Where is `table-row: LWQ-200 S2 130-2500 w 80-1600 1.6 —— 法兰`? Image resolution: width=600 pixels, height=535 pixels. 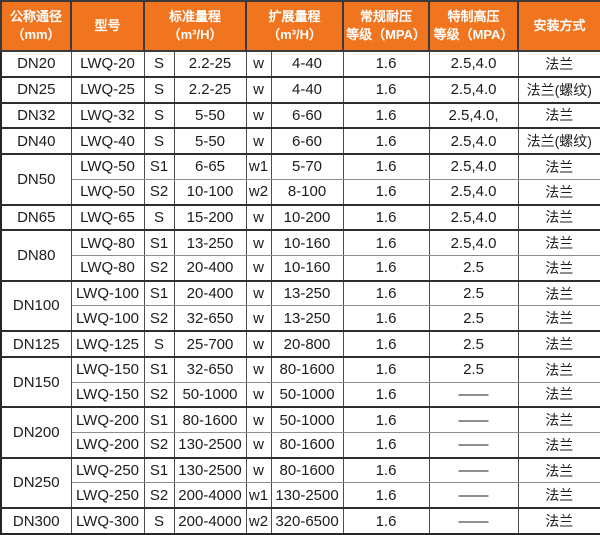 table-row: LWQ-200 S2 130-2500 w 80-1600 1.6 —— 法兰 is located at coordinates (300, 445).